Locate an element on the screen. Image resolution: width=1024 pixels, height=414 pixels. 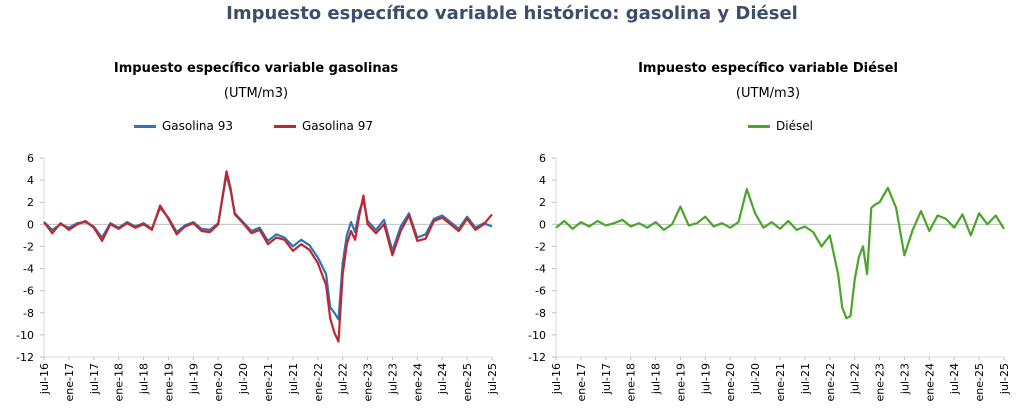
series-line-di-sel is located at coordinates (780, 253).